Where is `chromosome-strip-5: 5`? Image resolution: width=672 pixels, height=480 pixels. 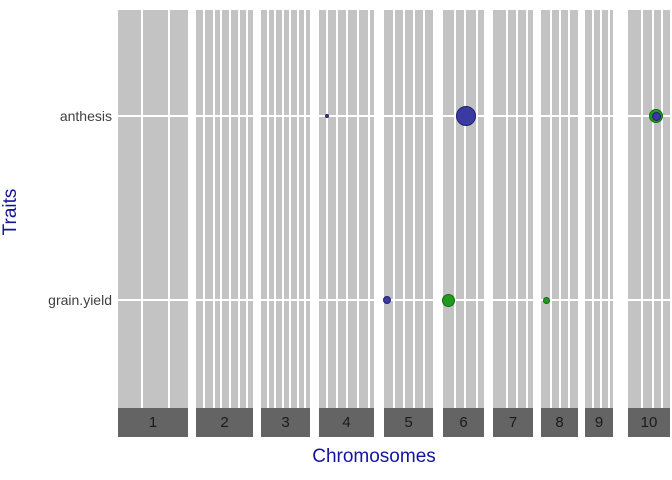
chromosome-strip-5: 5 is located at coordinates (408, 422).